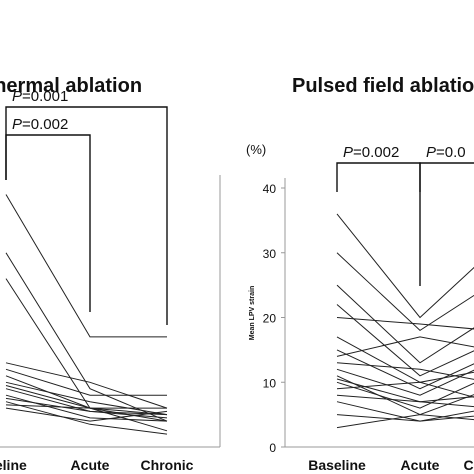  Describe the element at coordinates (270, 319) in the screenshot. I see `y-tick-label: 20` at that location.